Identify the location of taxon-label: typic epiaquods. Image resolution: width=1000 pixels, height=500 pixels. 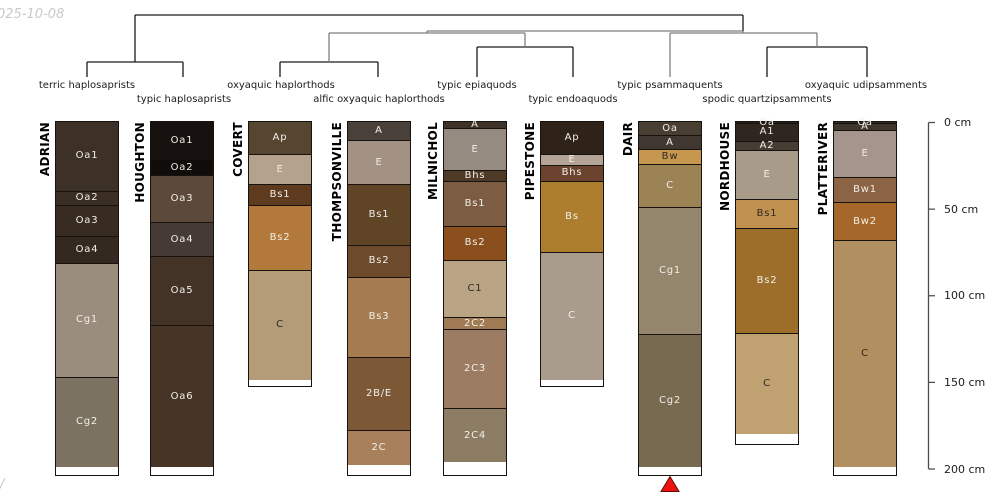
(477, 85).